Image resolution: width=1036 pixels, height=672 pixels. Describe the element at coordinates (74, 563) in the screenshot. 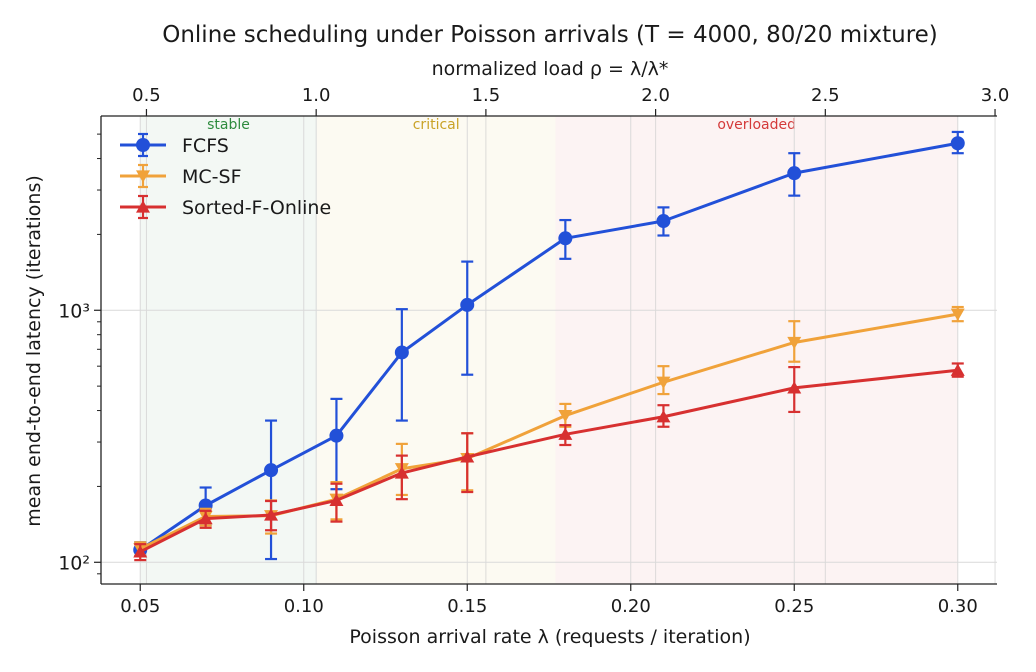

I see `y-tick-label: 10²` at that location.